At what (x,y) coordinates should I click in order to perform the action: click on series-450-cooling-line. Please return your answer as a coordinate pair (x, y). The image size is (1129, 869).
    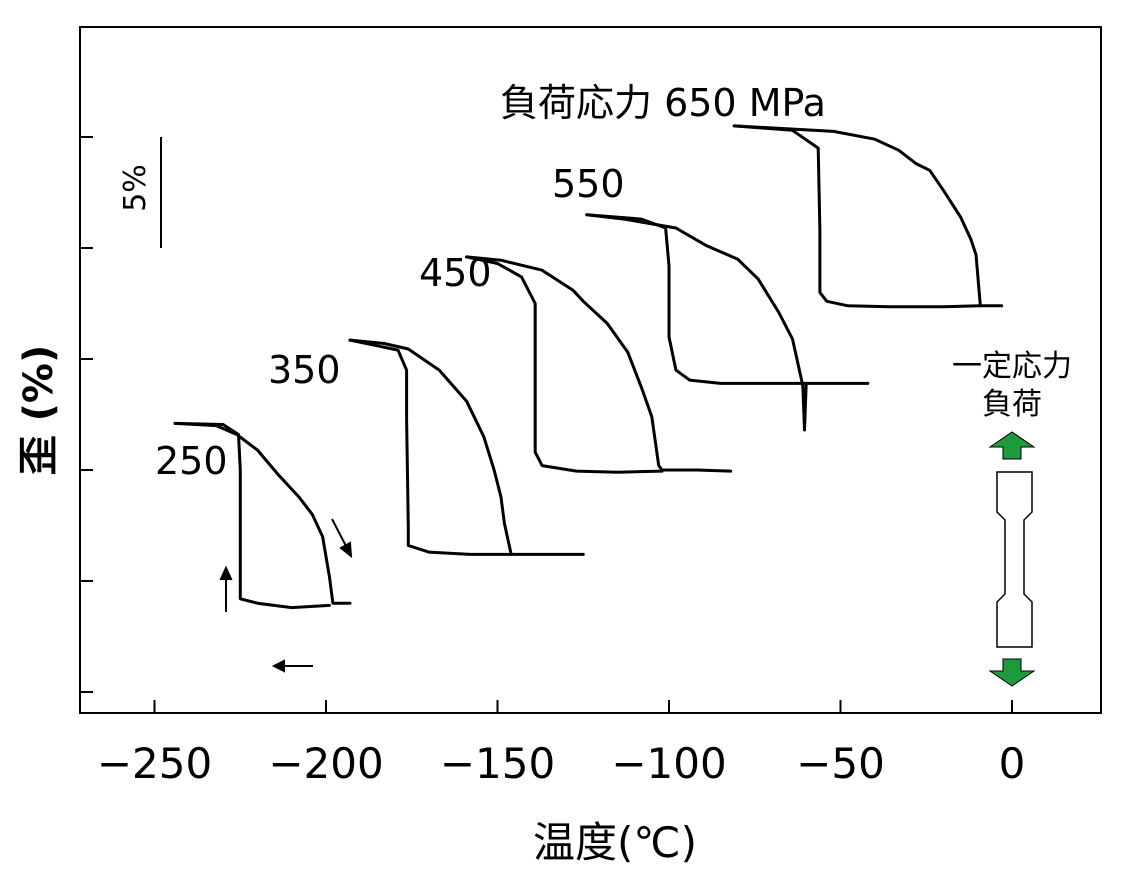
    Looking at the image, I should click on (599, 364).